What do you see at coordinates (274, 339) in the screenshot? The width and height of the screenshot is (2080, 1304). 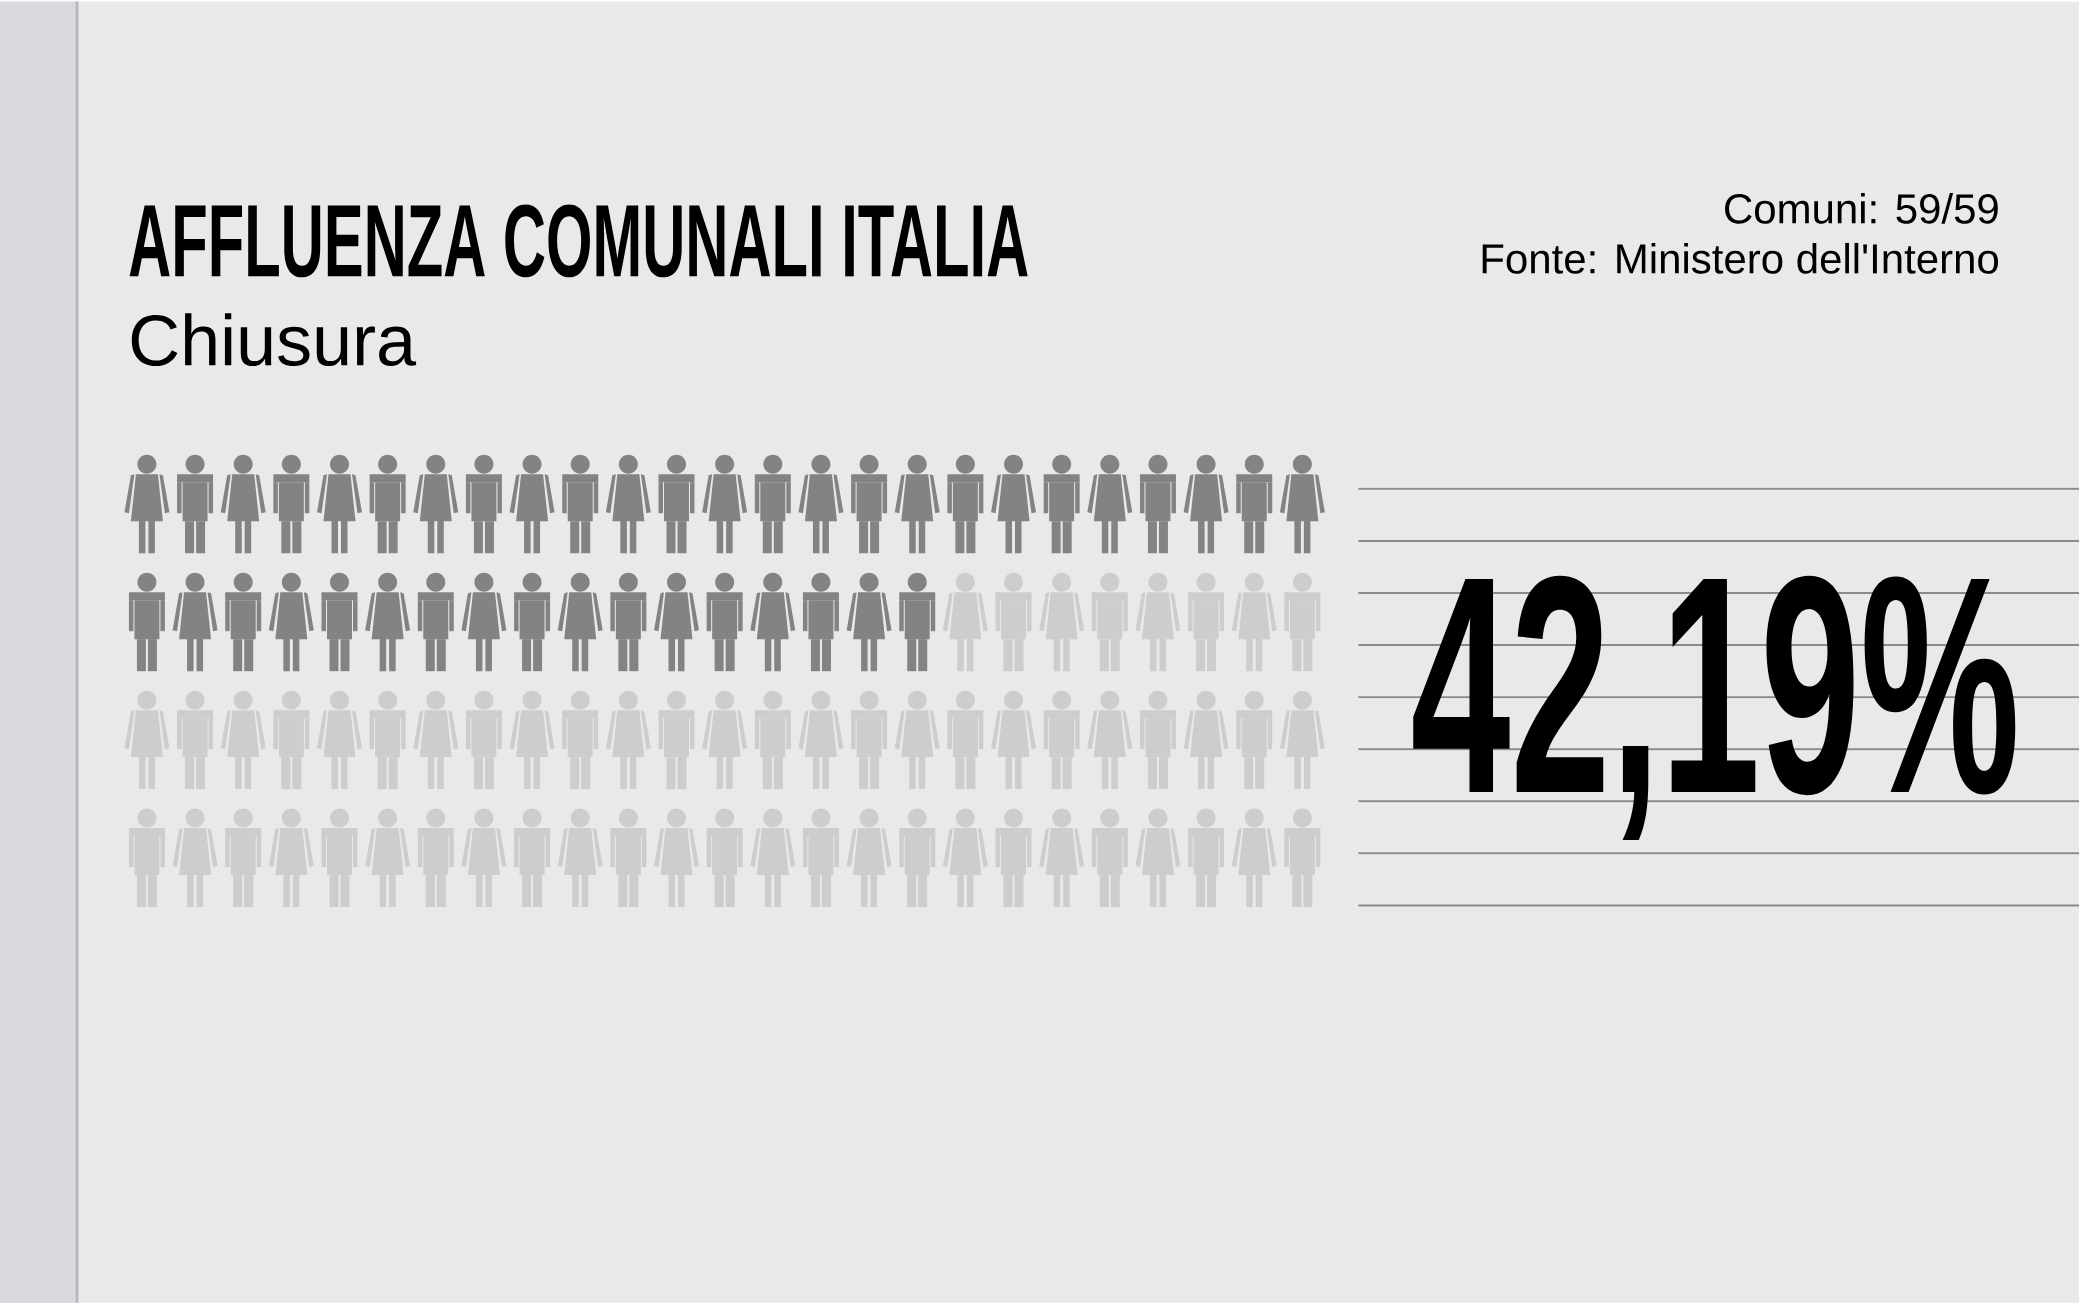 I see `text: Chiusura` at bounding box center [274, 339].